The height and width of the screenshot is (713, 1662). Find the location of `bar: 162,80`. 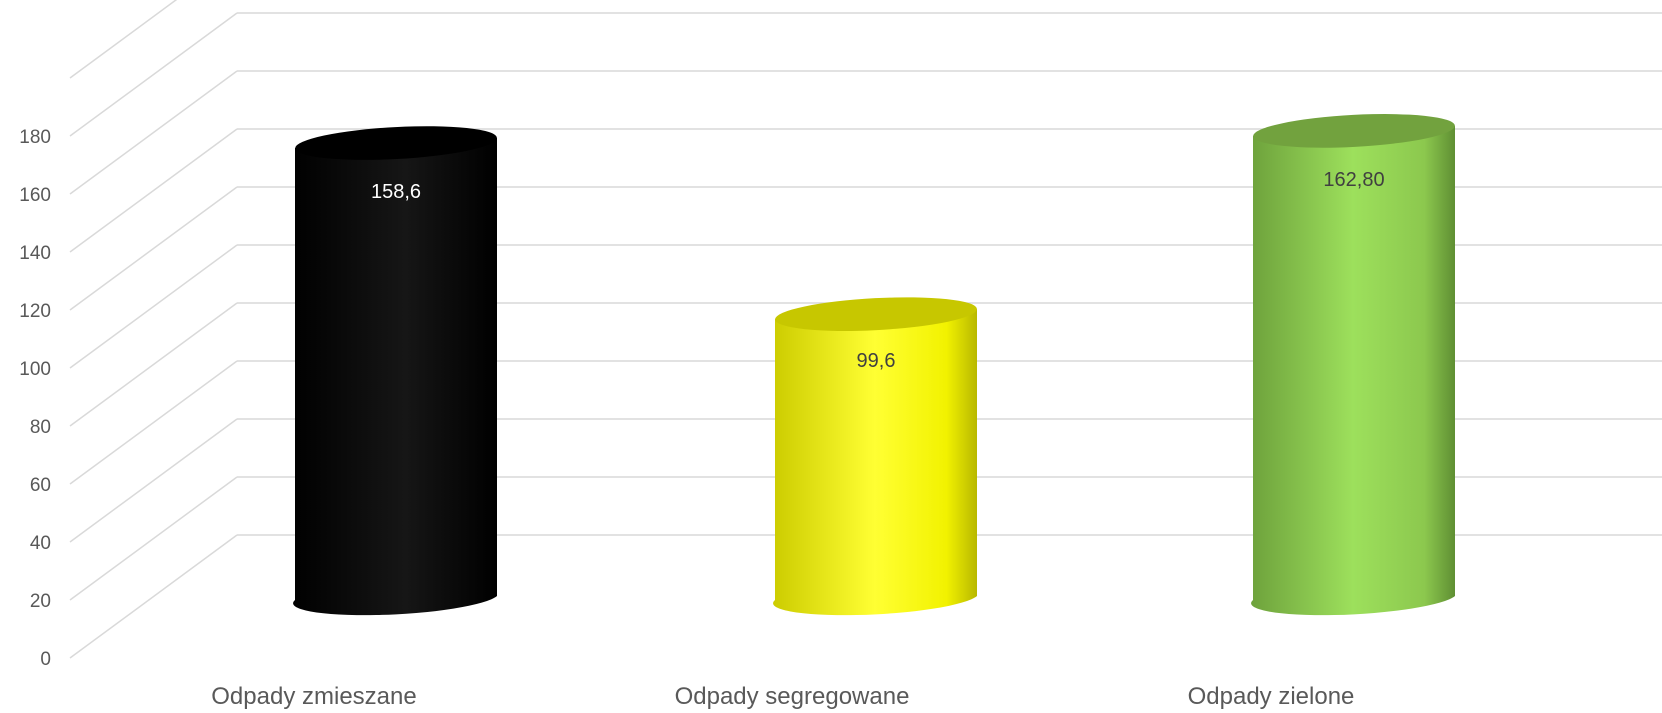

bar: 162,80 is located at coordinates (1353, 365).